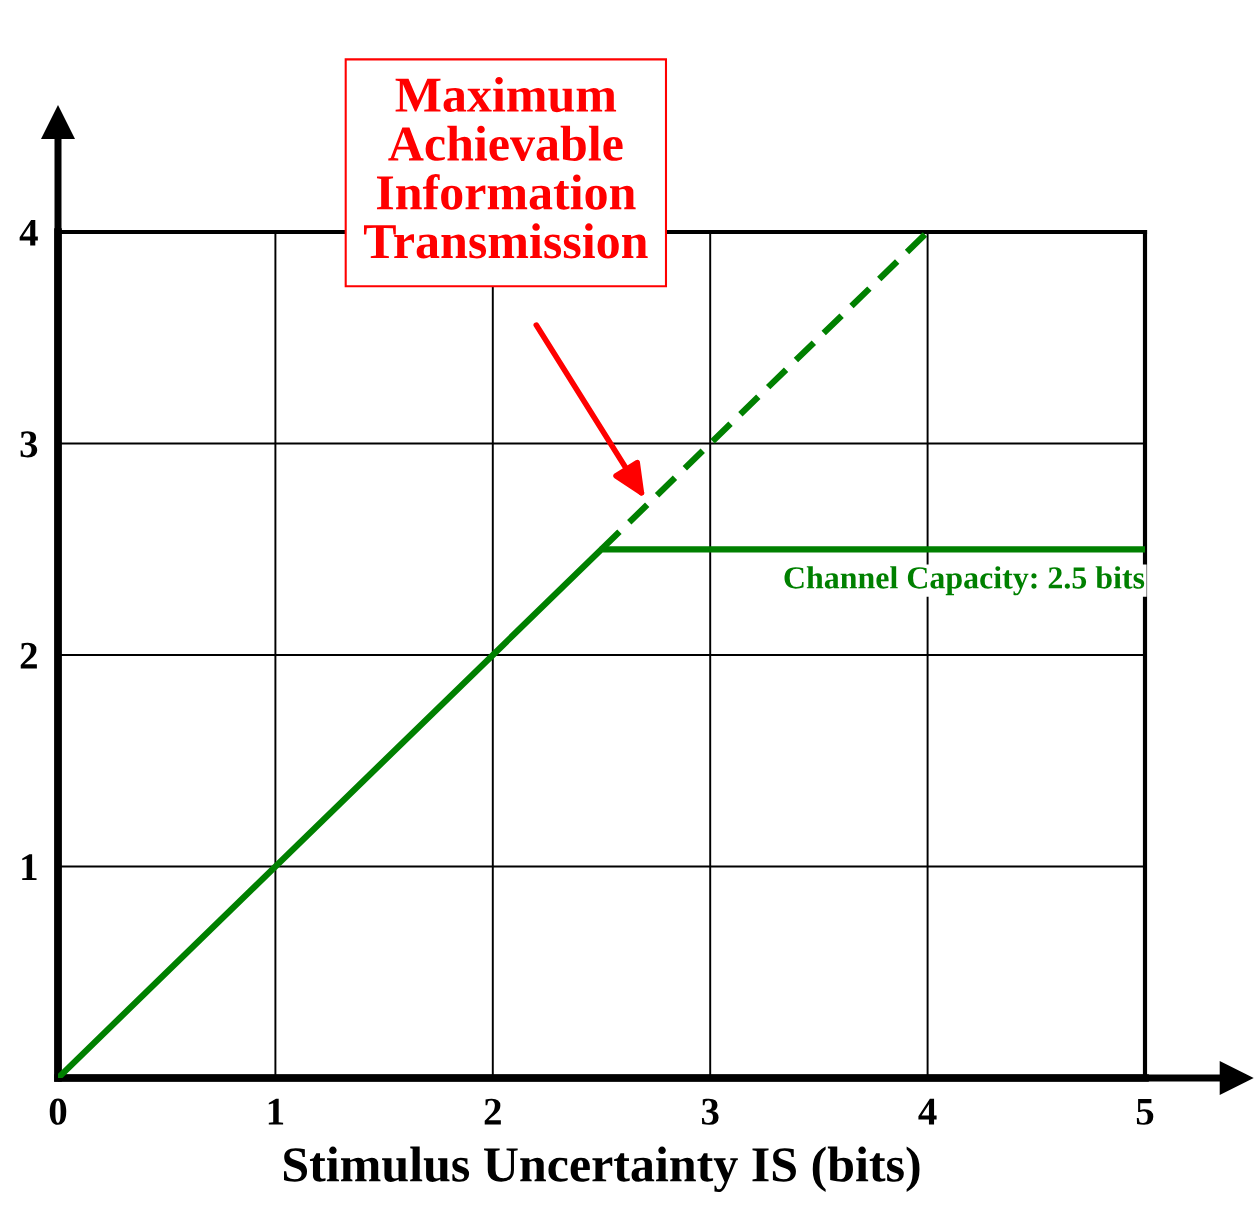  What do you see at coordinates (276, 1111) in the screenshot?
I see `x-tick-label: 1` at bounding box center [276, 1111].